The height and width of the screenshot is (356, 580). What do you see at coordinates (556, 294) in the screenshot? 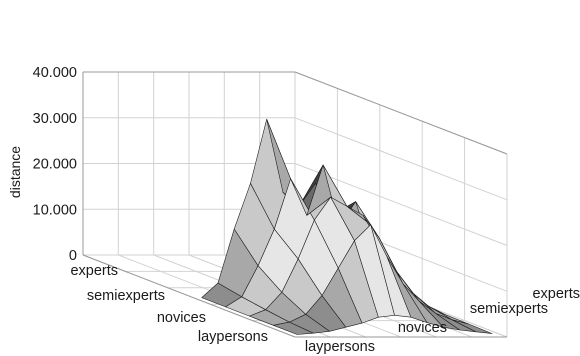
I see `x-tick-label: experts` at bounding box center [556, 294].